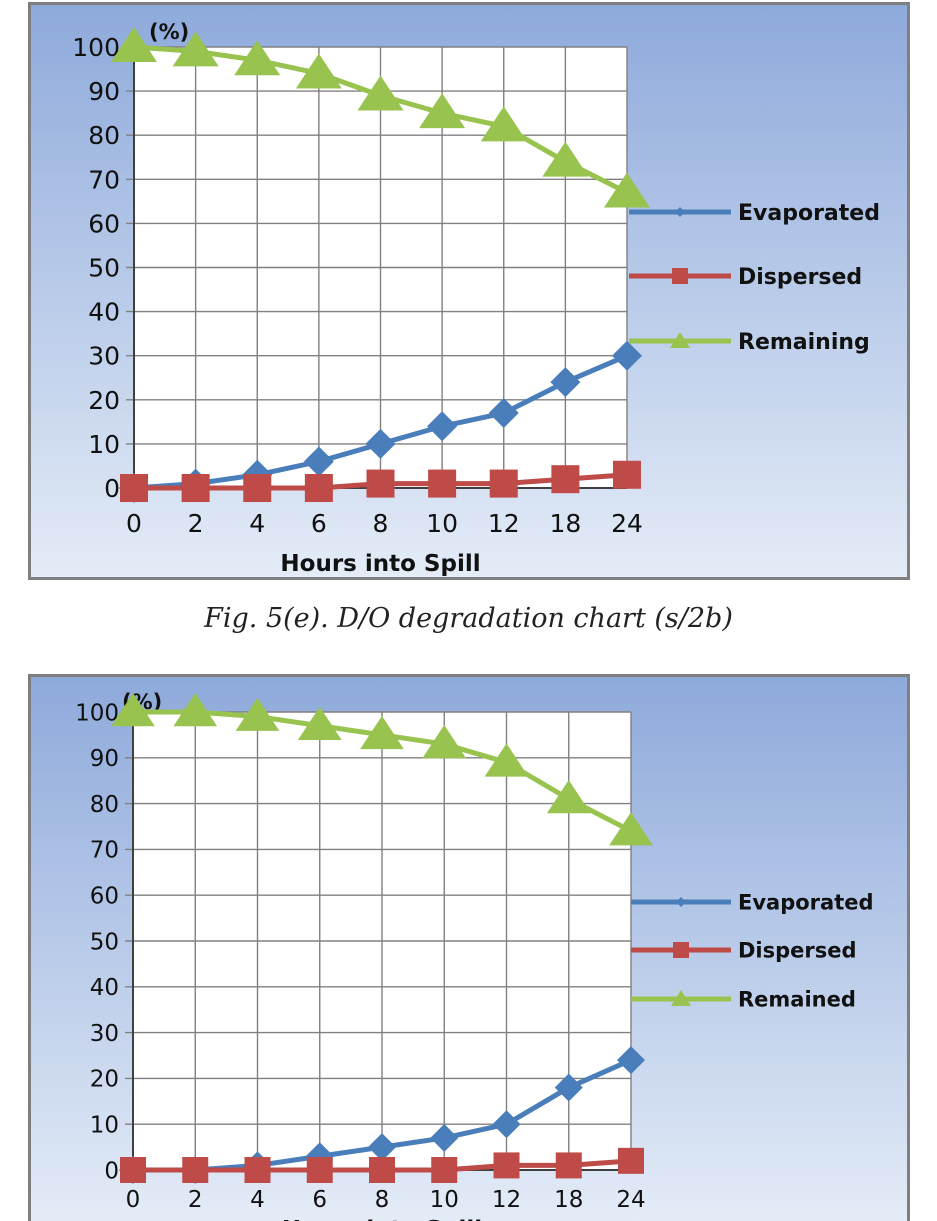 Image resolution: width=937 pixels, height=1221 pixels. What do you see at coordinates (257, 1200) in the screenshot?
I see `x-tick-label: 4` at bounding box center [257, 1200].